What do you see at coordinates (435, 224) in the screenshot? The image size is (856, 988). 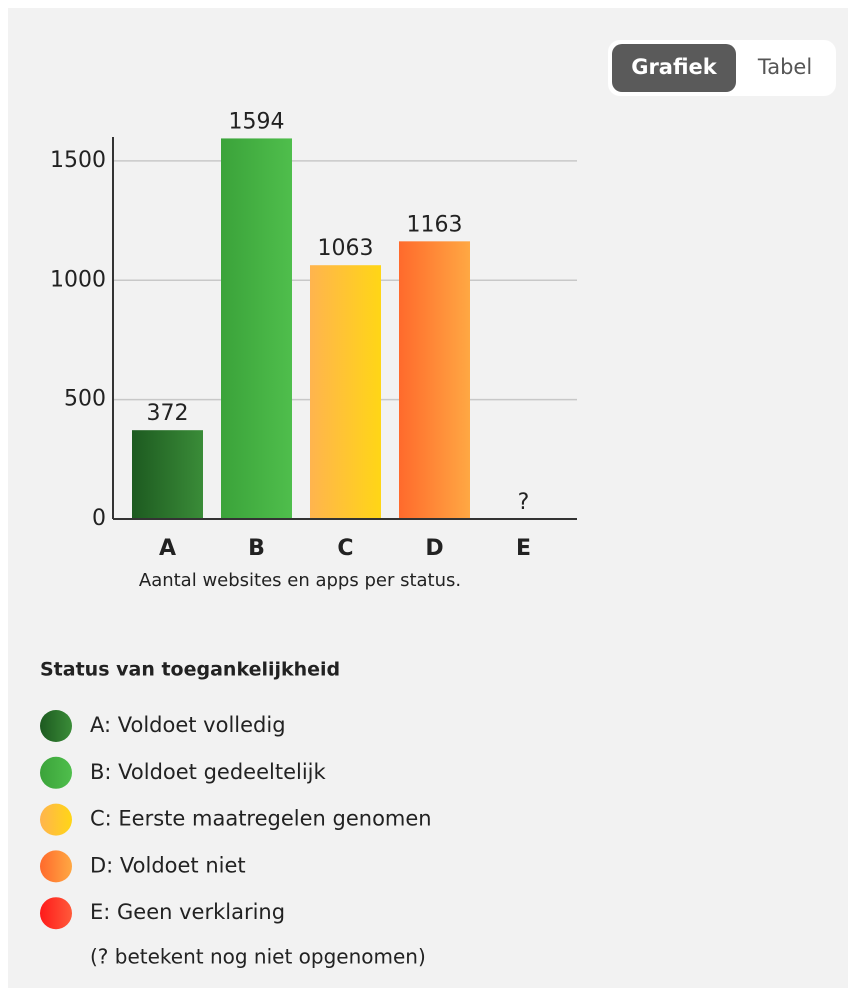 I see `data-label: 1163` at bounding box center [435, 224].